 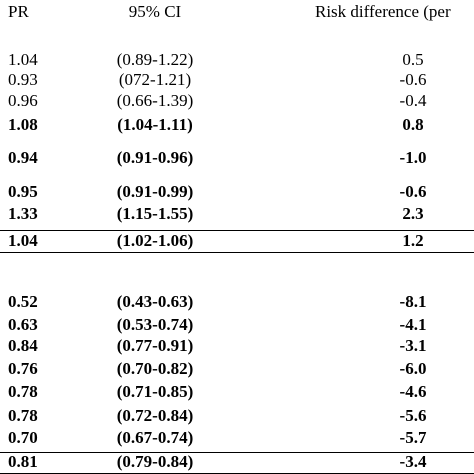 What do you see at coordinates (413, 345) in the screenshot?
I see `risk-difference-cell: -3.1` at bounding box center [413, 345].